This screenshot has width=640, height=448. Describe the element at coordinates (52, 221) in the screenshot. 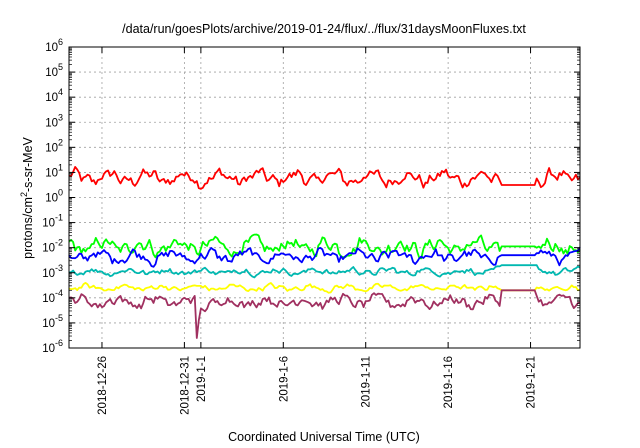

I see `y-tick-label: 10⁻¹` at that location.